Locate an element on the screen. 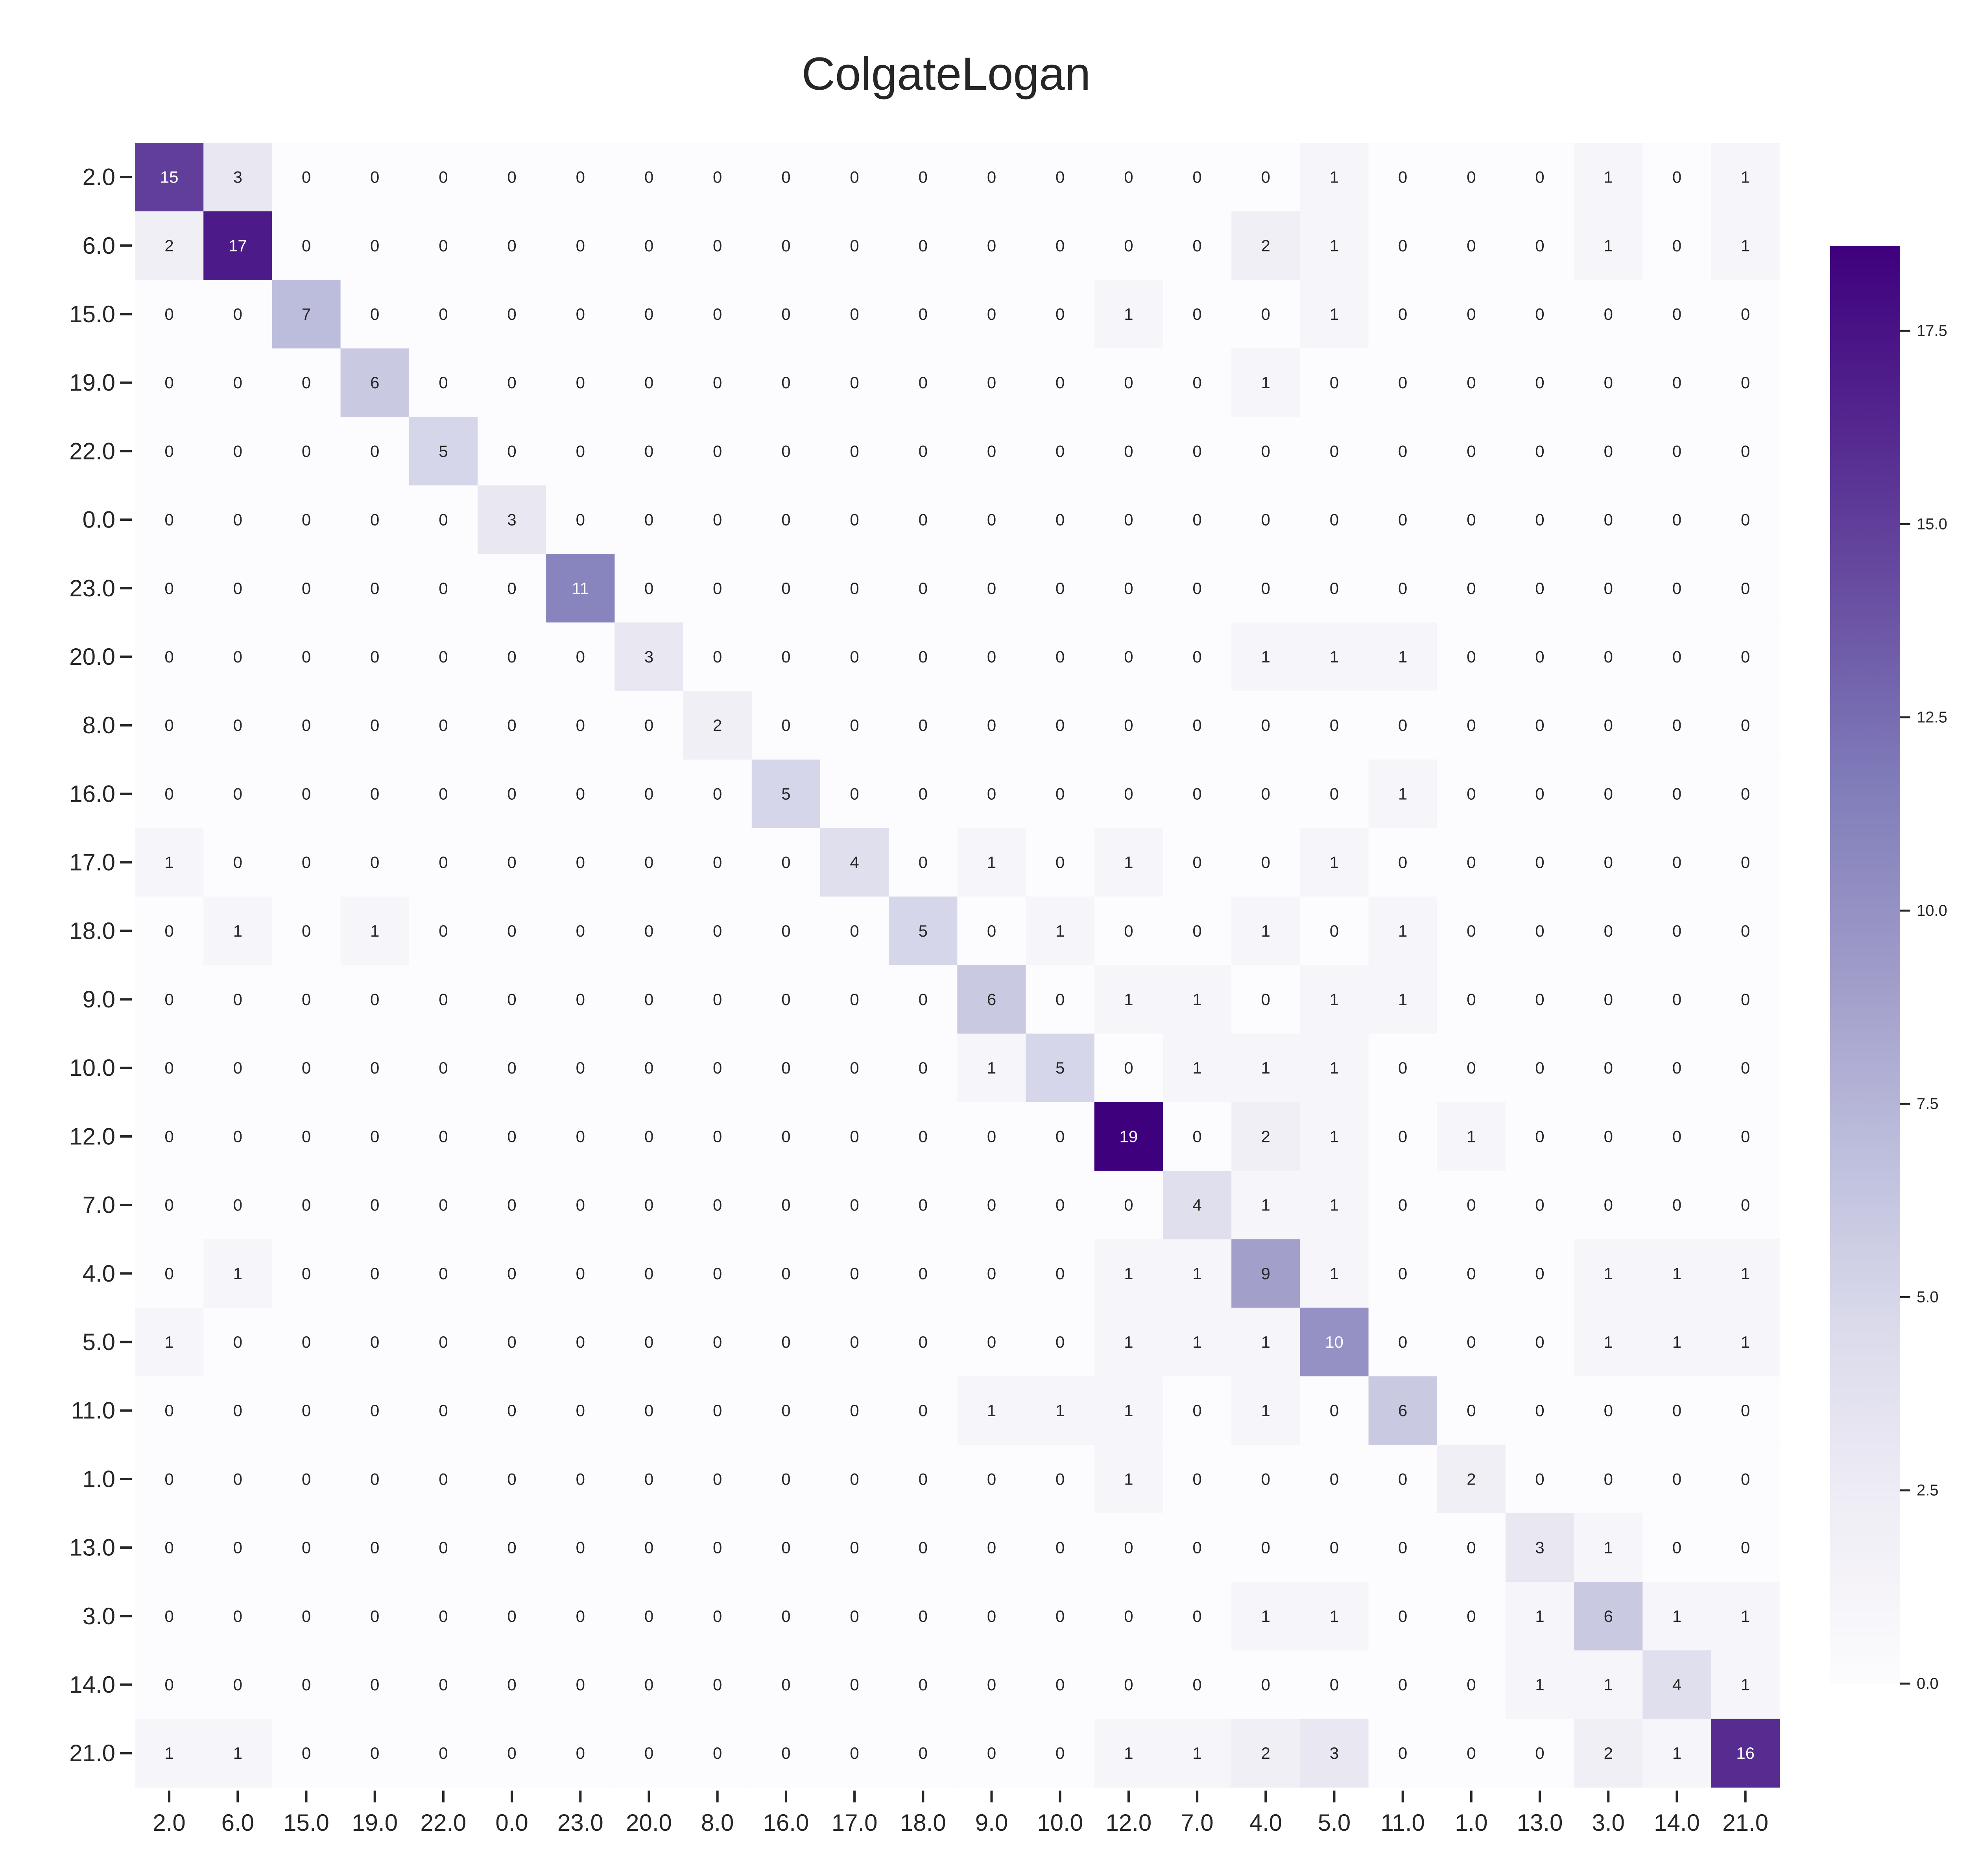 The image size is (1967, 1876). x-tick-label: 15.0 is located at coordinates (306, 1823).